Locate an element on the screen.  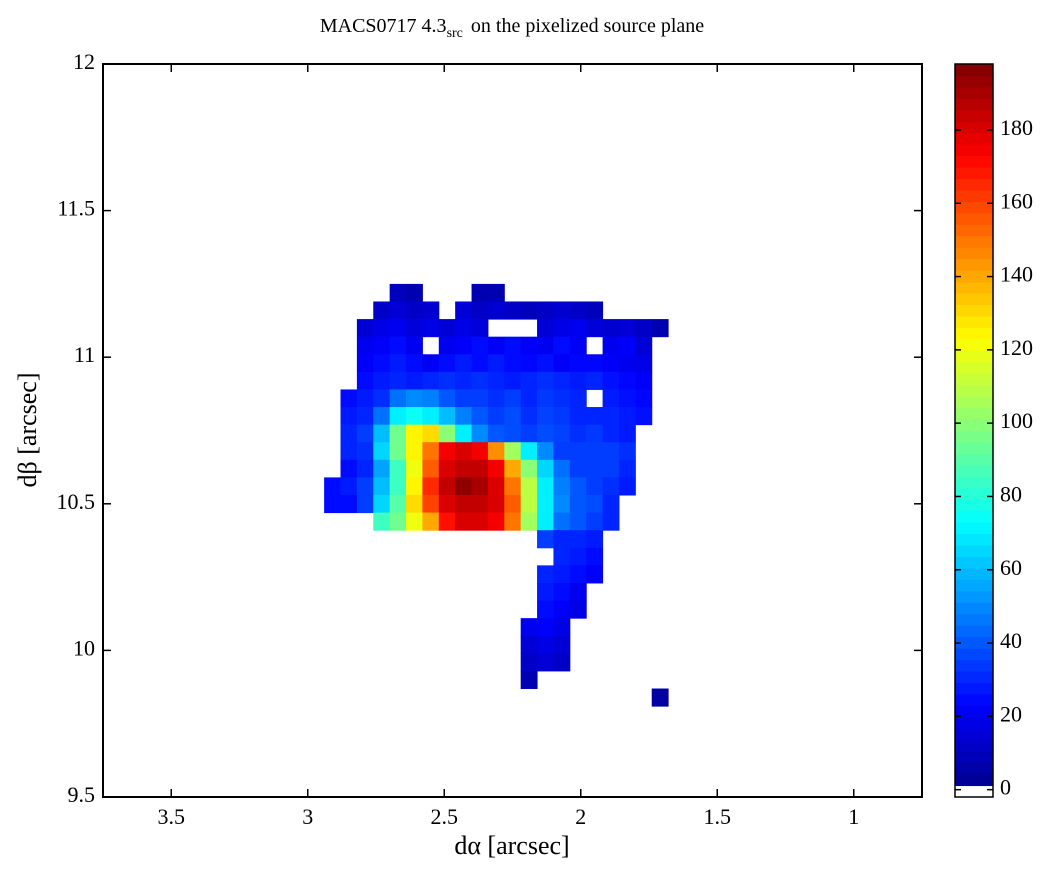
x-tick-label: 3.5 is located at coordinates (172, 816).